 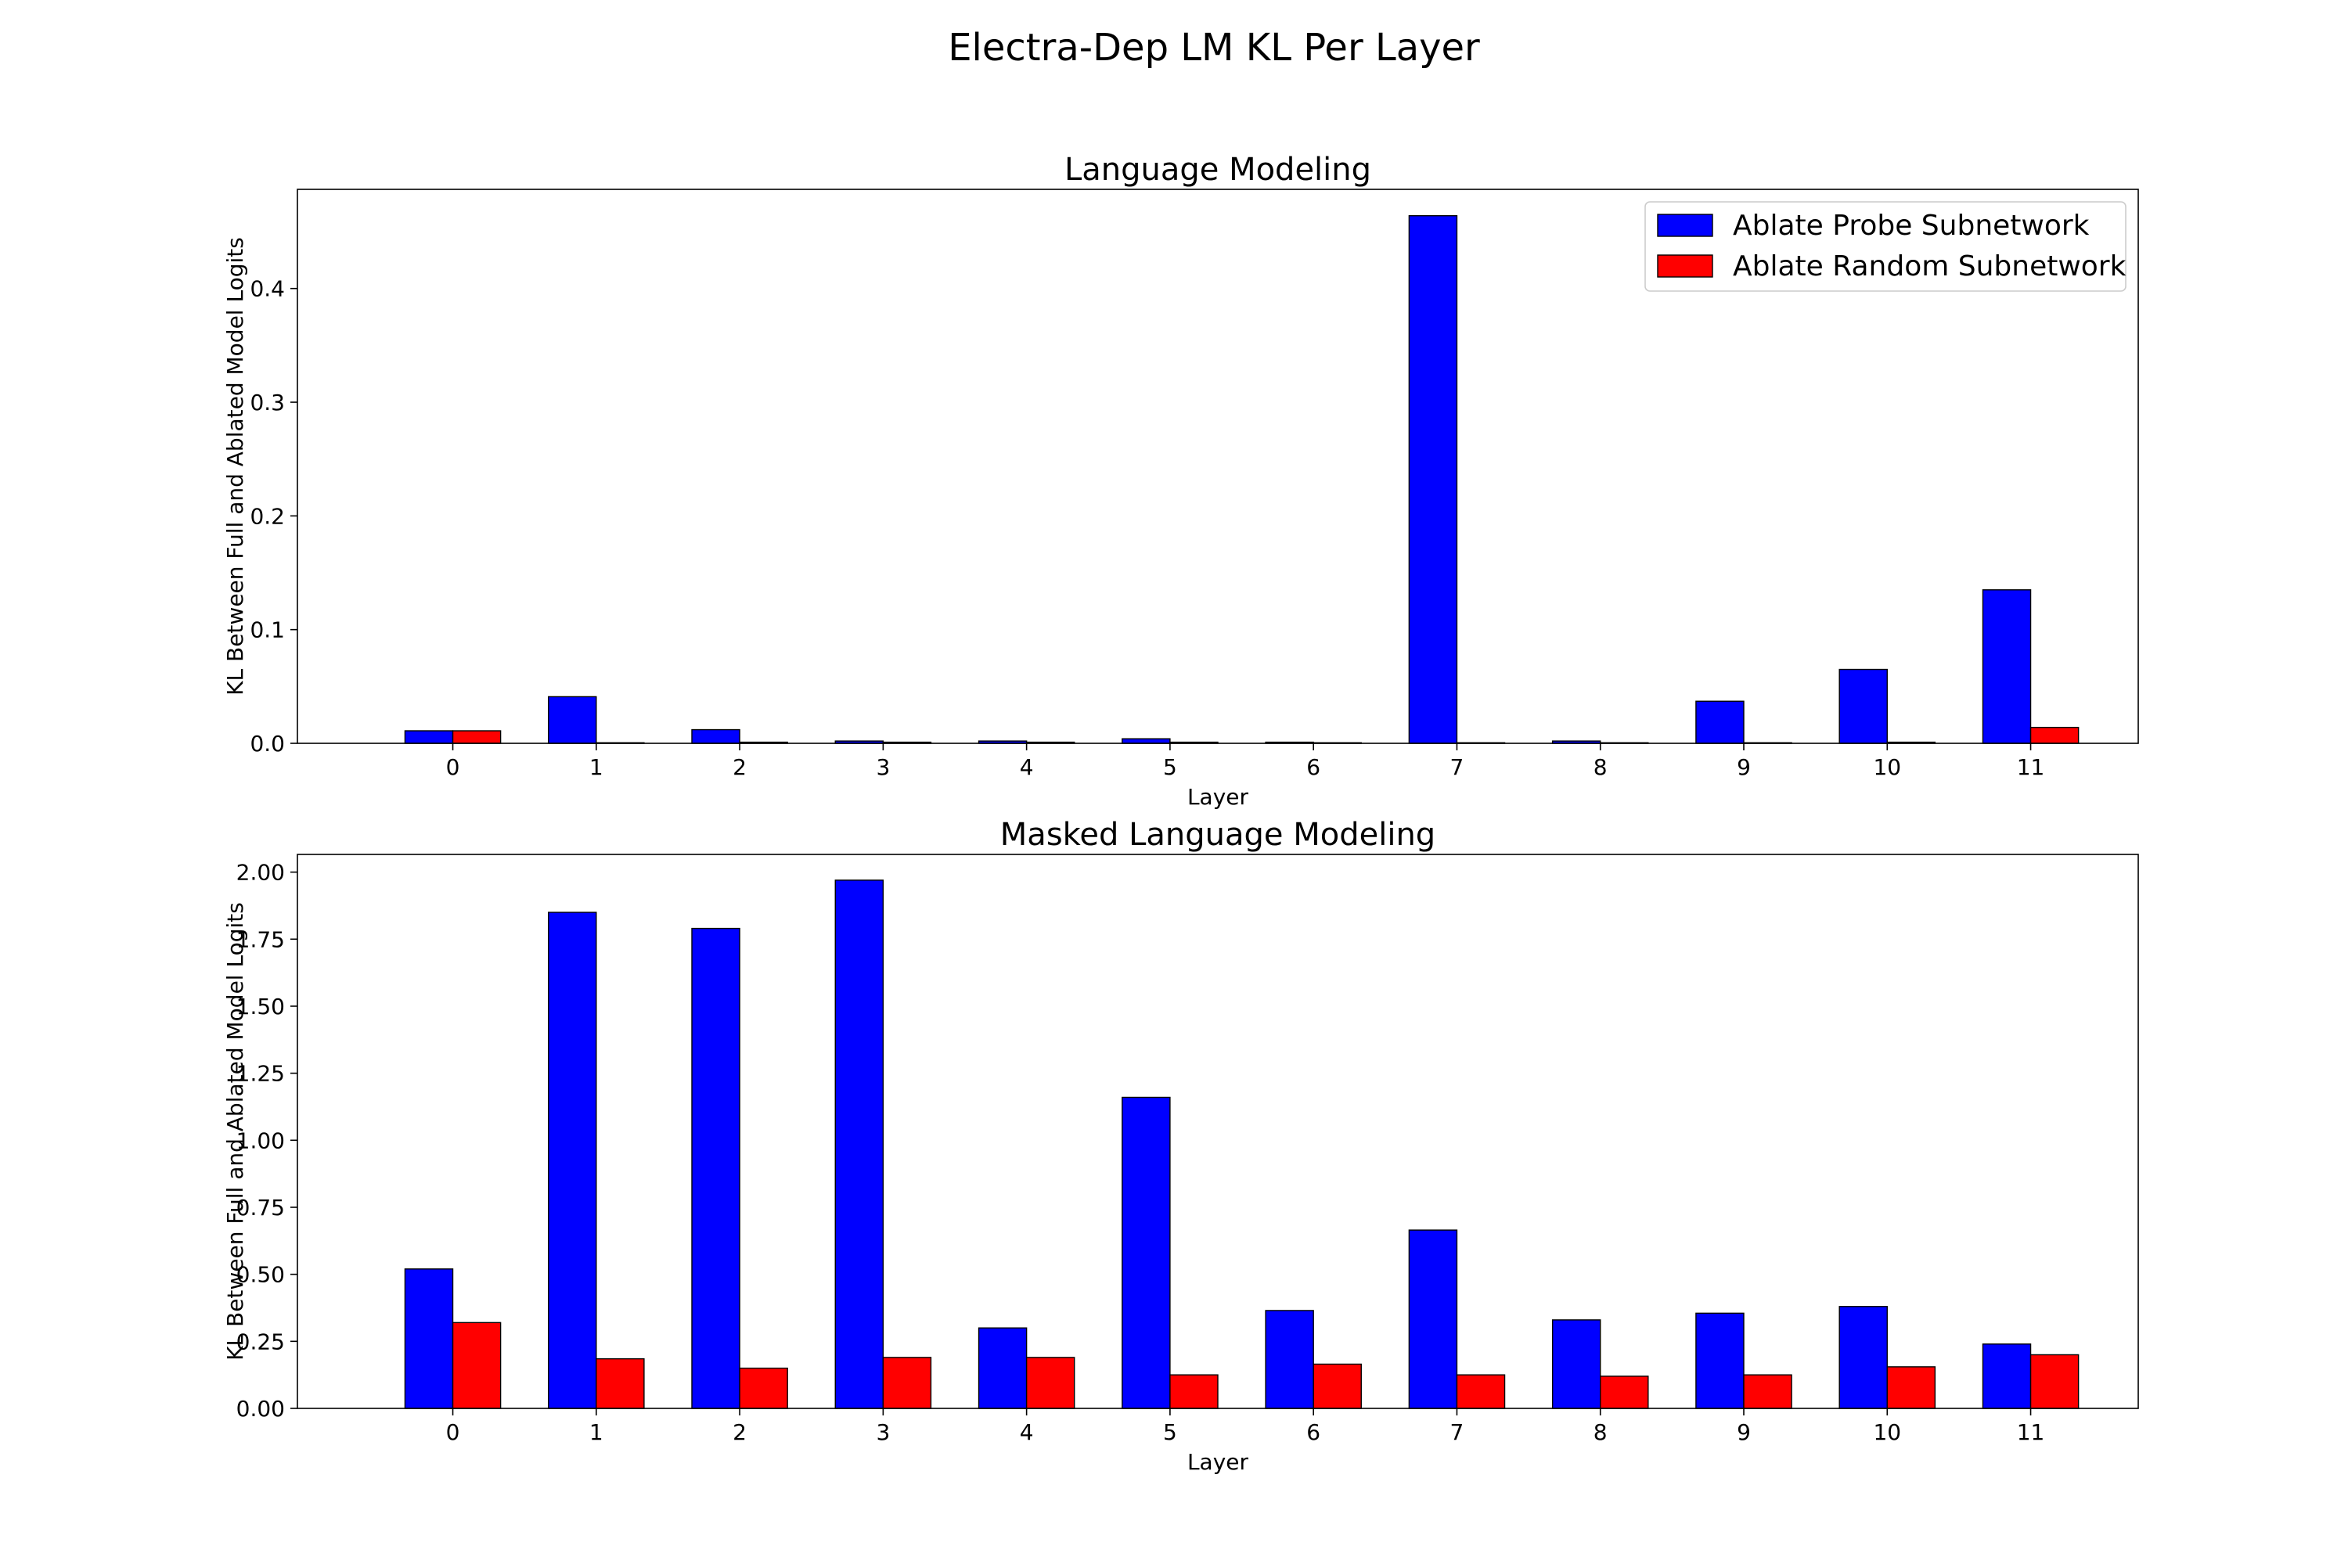 What do you see at coordinates (260, 1341) in the screenshot?
I see `y-tick-label: 0.25` at bounding box center [260, 1341].